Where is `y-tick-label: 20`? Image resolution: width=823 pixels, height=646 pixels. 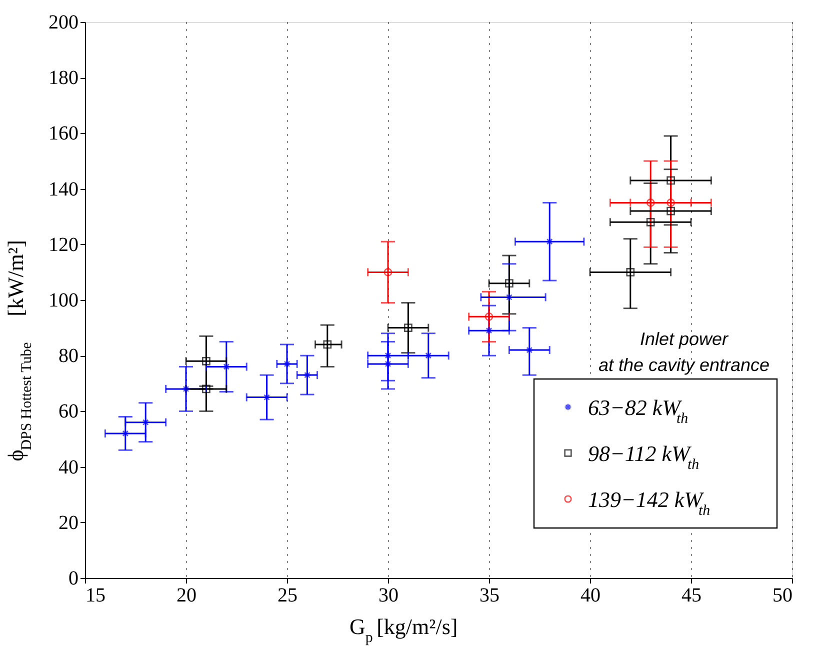 y-tick-label: 20 is located at coordinates (68, 523).